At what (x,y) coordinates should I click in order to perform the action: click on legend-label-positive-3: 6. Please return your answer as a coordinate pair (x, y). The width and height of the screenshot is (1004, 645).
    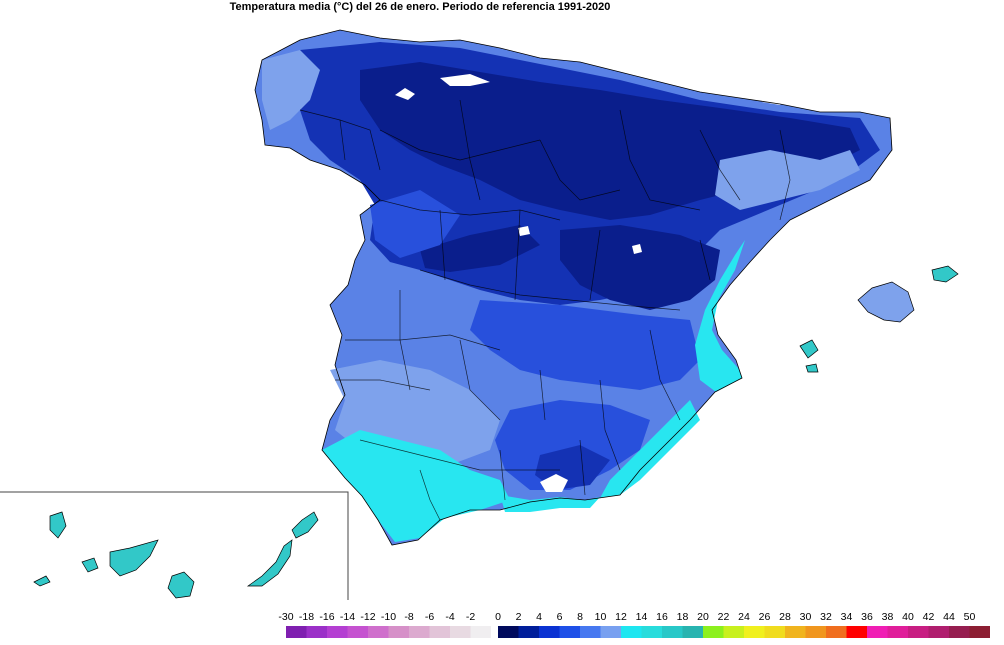
    Looking at the image, I should click on (559, 617).